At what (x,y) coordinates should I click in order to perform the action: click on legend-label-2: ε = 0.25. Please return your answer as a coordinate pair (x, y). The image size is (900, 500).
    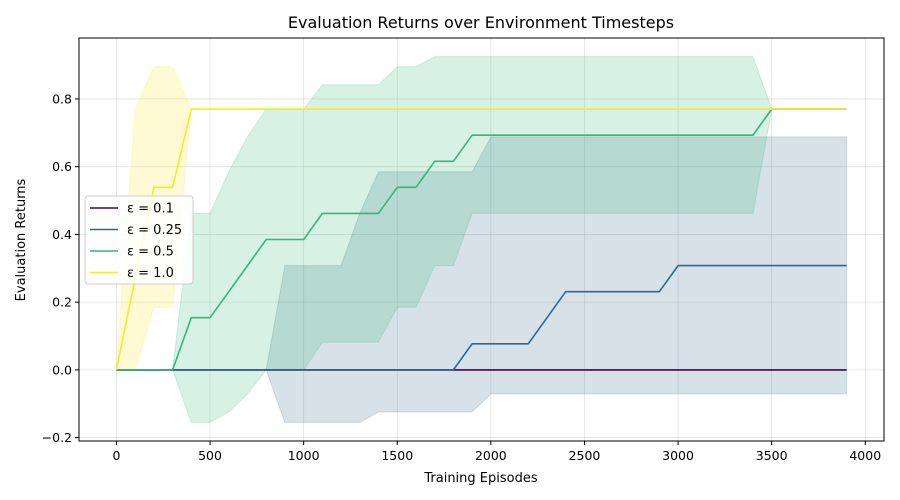
    Looking at the image, I should click on (154, 230).